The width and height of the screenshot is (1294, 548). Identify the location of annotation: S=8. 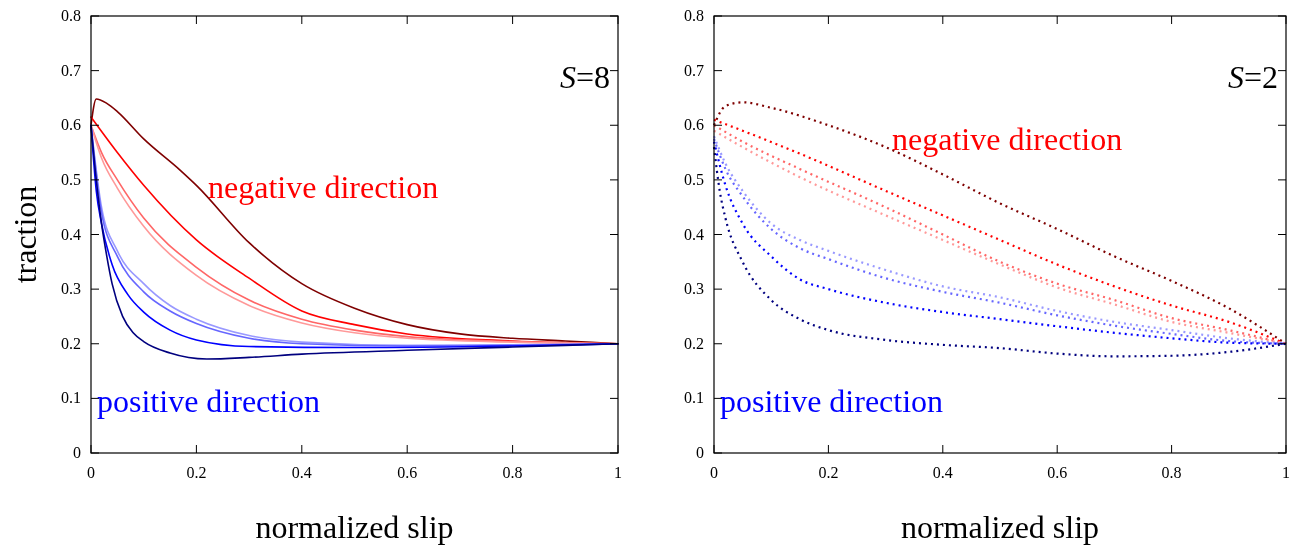
(584, 77).